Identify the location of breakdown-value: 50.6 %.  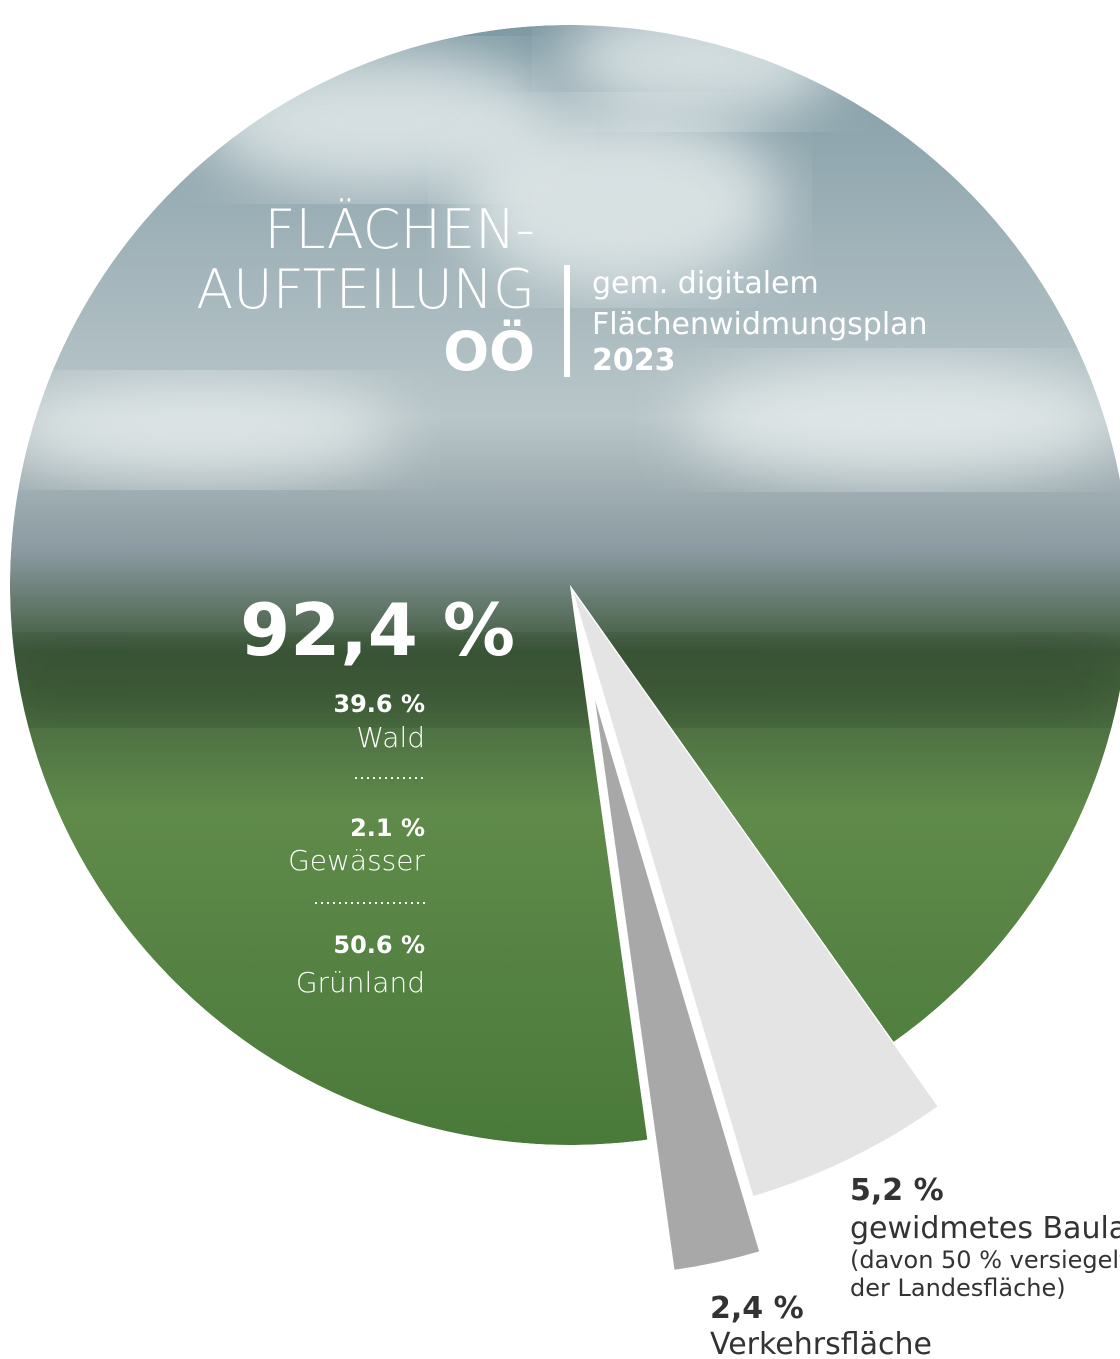
(379, 945).